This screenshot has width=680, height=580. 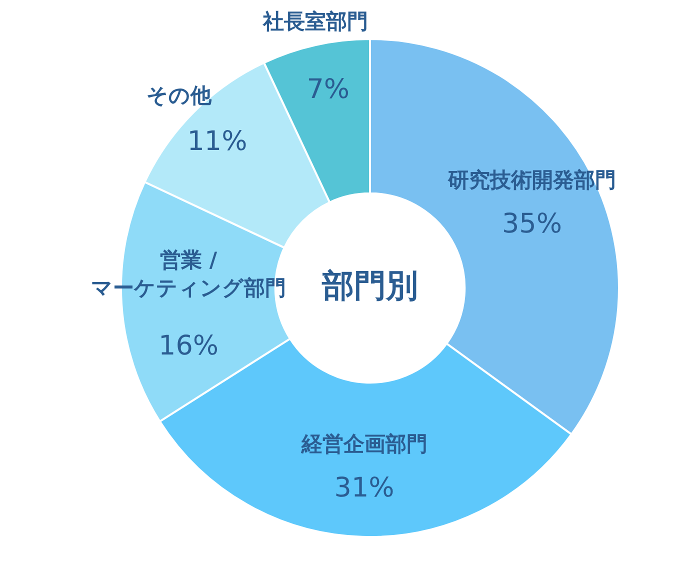 What do you see at coordinates (188, 346) in the screenshot?
I see `data-label: 16%` at bounding box center [188, 346].